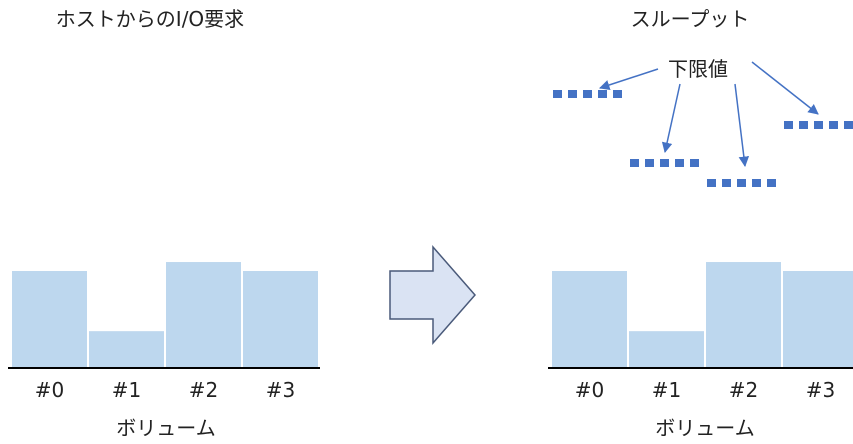 The image size is (853, 444). Describe the element at coordinates (671, 118) in the screenshot. I see `callout-arrow-vol1` at that location.